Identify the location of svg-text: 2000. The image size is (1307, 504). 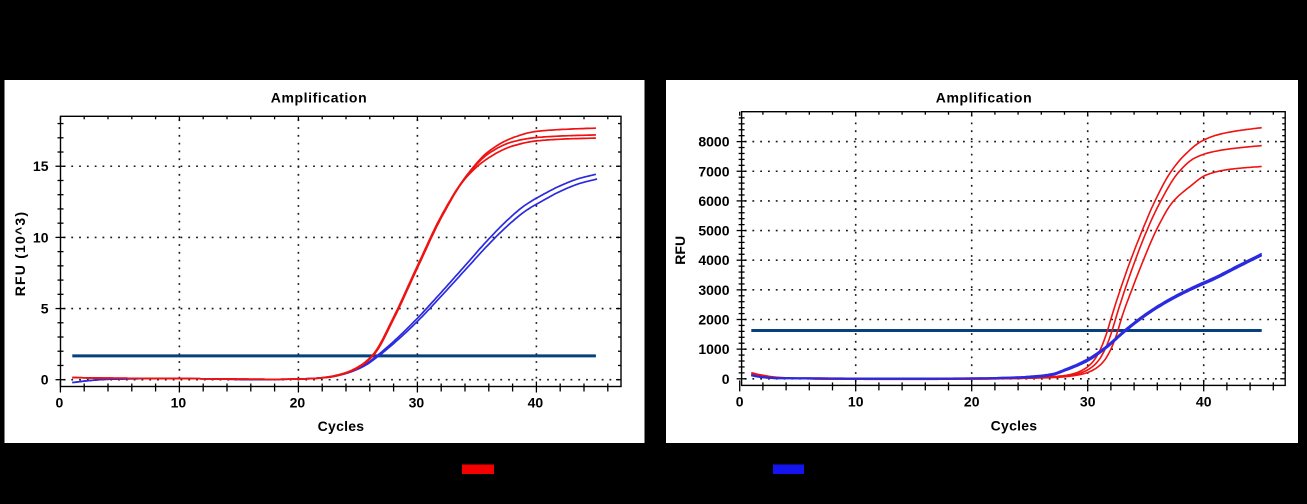
(713, 320).